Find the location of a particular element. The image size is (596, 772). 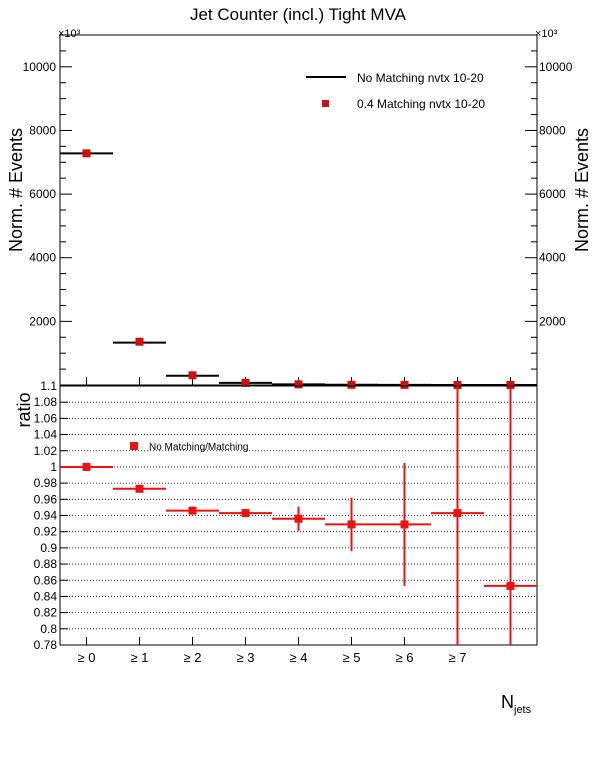

bottom-ytick-label: 1 is located at coordinates (53, 467).